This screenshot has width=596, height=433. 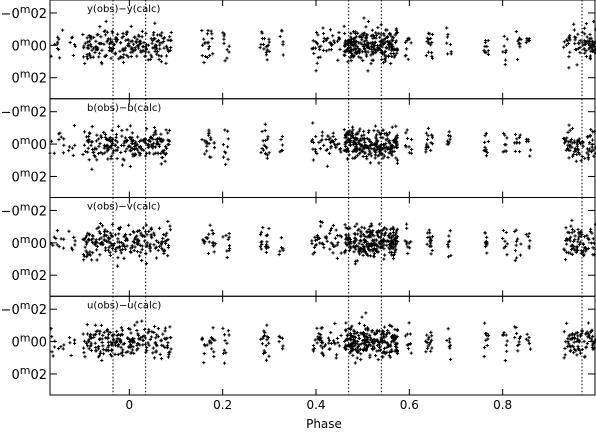 What do you see at coordinates (25, 206) in the screenshot?
I see `y-tick-label-sup: m` at bounding box center [25, 206].